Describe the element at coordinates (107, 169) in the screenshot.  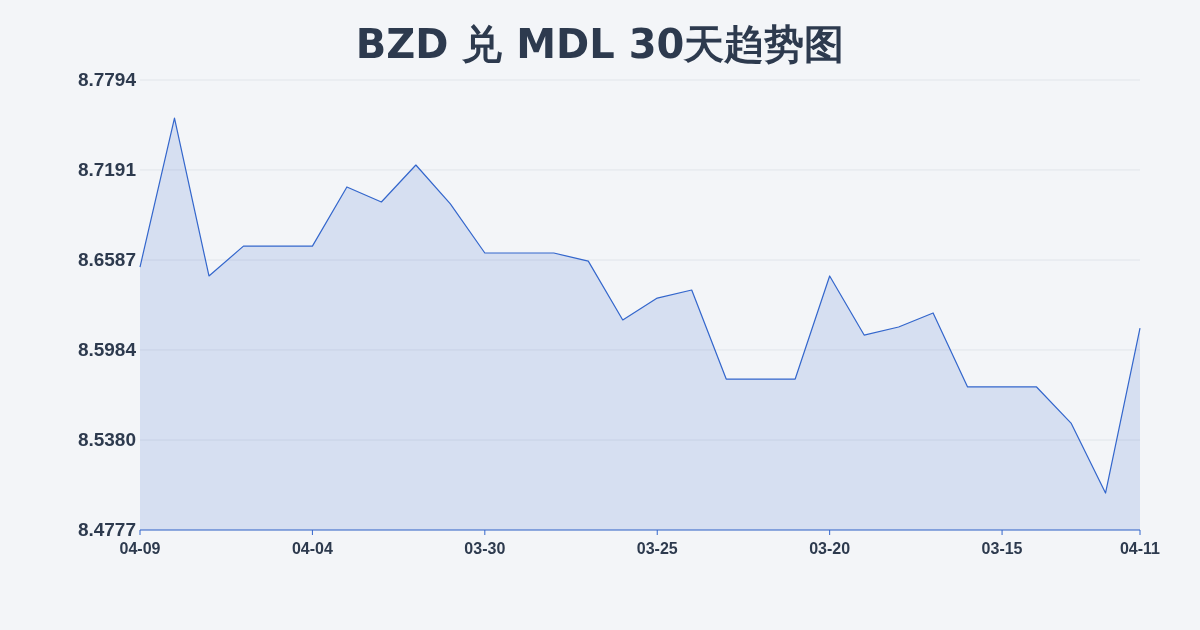
I see `y-tick-label: 8.7191` at that location.